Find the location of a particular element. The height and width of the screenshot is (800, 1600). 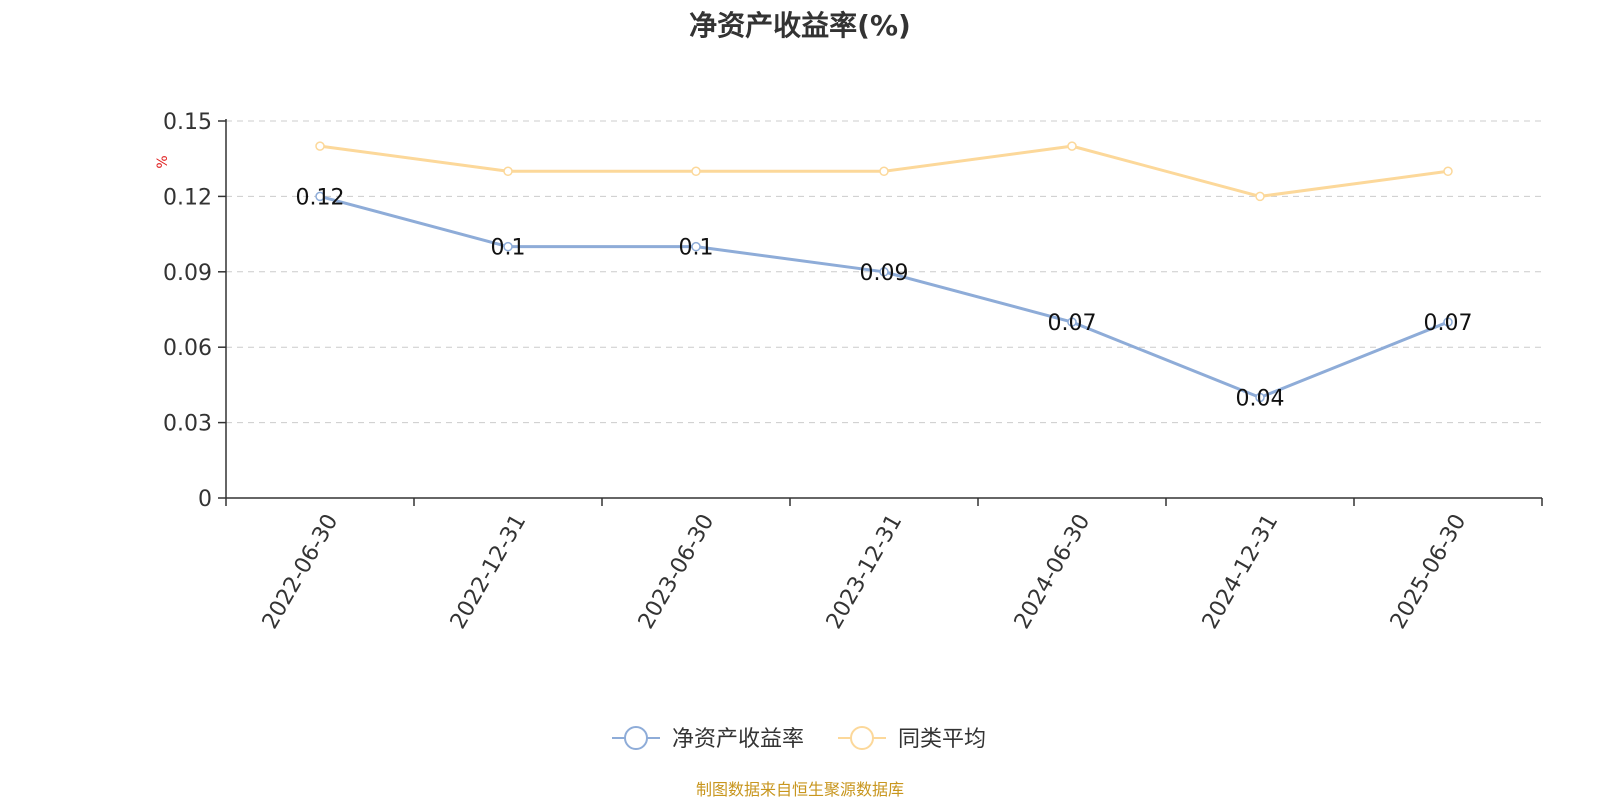

x-tick-label: 2024-12-31 is located at coordinates (1241, 571).